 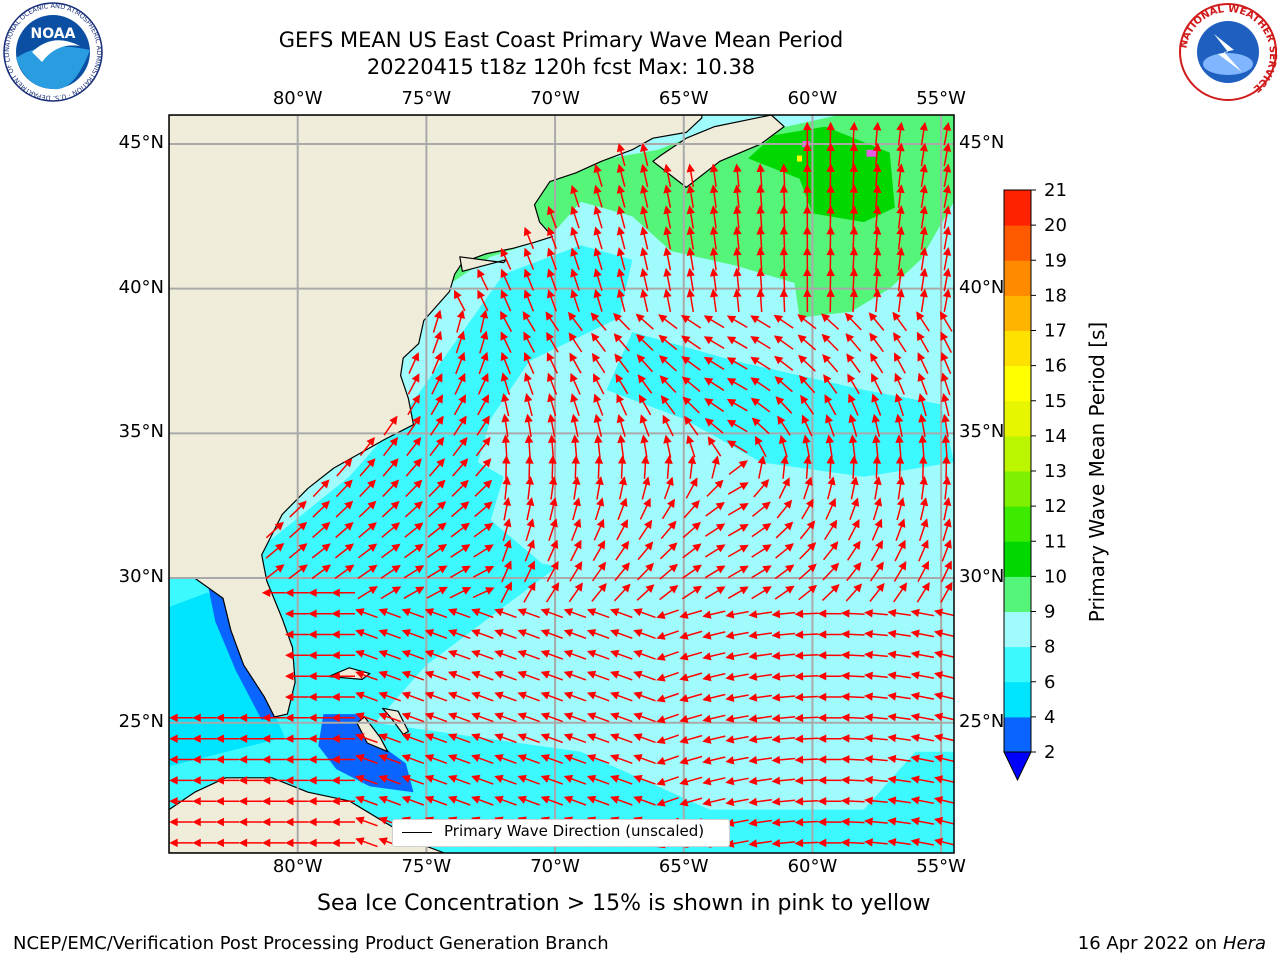 What do you see at coordinates (395, 721) in the screenshot?
I see `eleuthera` at bounding box center [395, 721].